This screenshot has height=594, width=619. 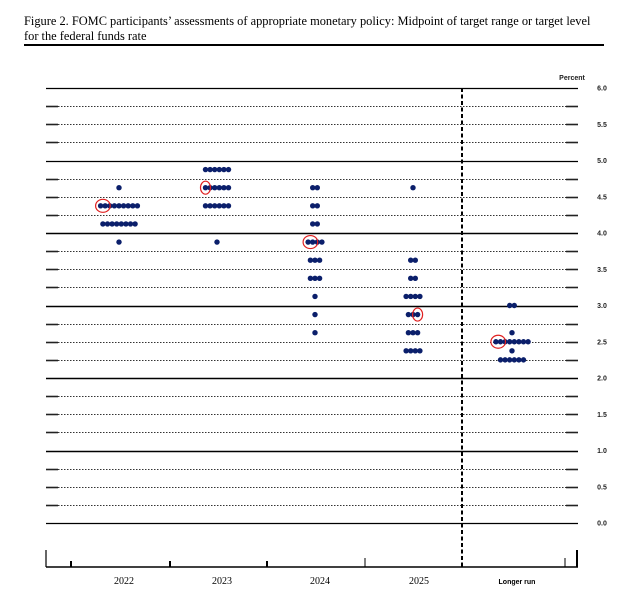 I want to click on y-tick-label: 3.0, so click(x=602, y=306).